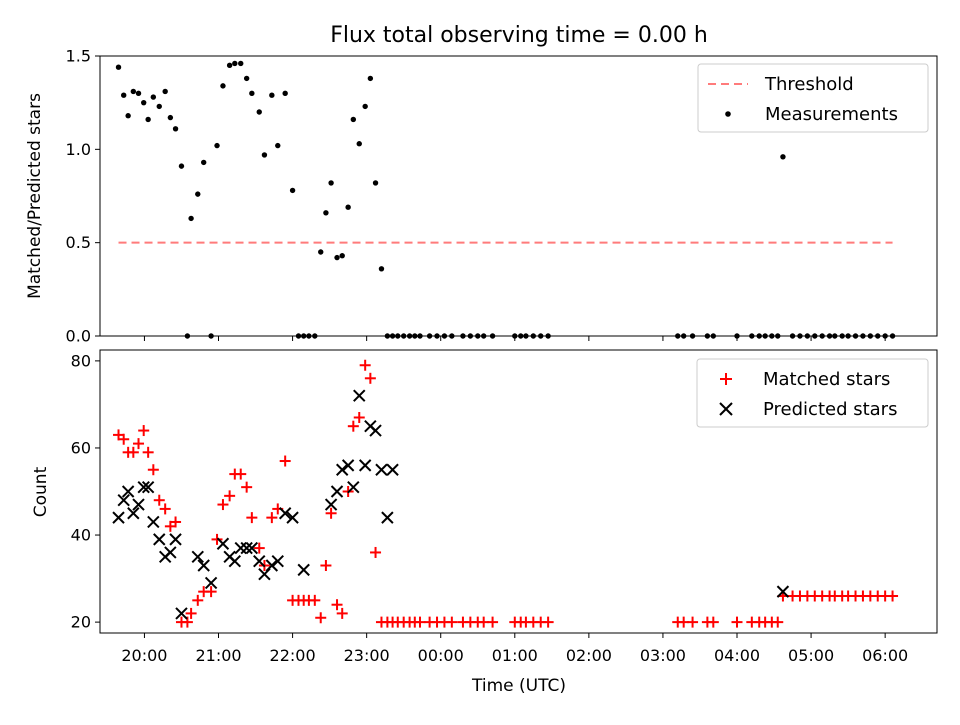 The height and width of the screenshot is (725, 960). What do you see at coordinates (726, 379) in the screenshot?
I see `legend-matched-swatch` at bounding box center [726, 379].